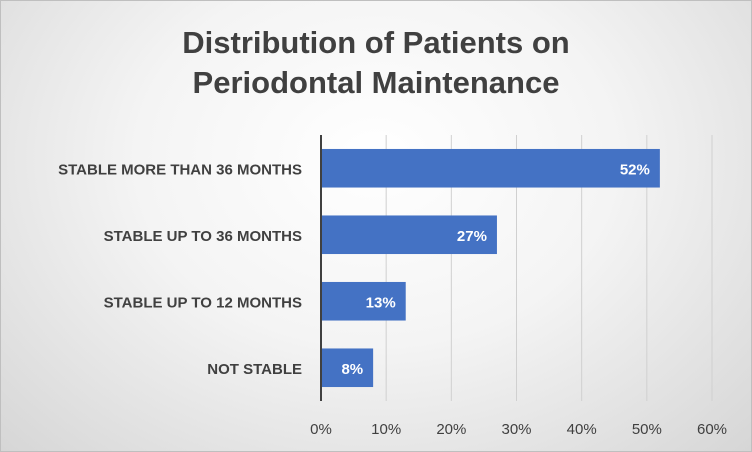 The width and height of the screenshot is (752, 452). What do you see at coordinates (203, 236) in the screenshot?
I see `category-label: STABLE UP TO 36 MONTHS` at bounding box center [203, 236].